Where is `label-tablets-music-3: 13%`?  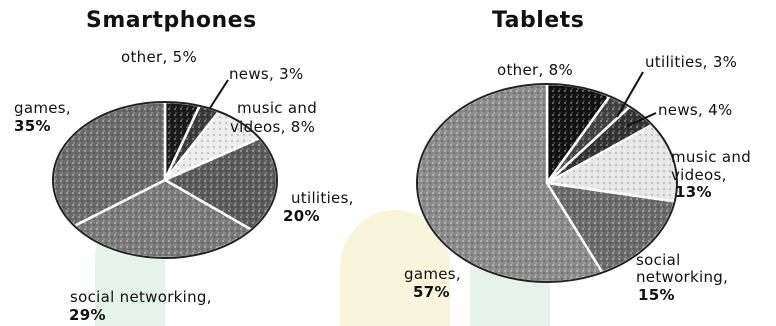
label-tablets-music-3: 13% is located at coordinates (693, 192).